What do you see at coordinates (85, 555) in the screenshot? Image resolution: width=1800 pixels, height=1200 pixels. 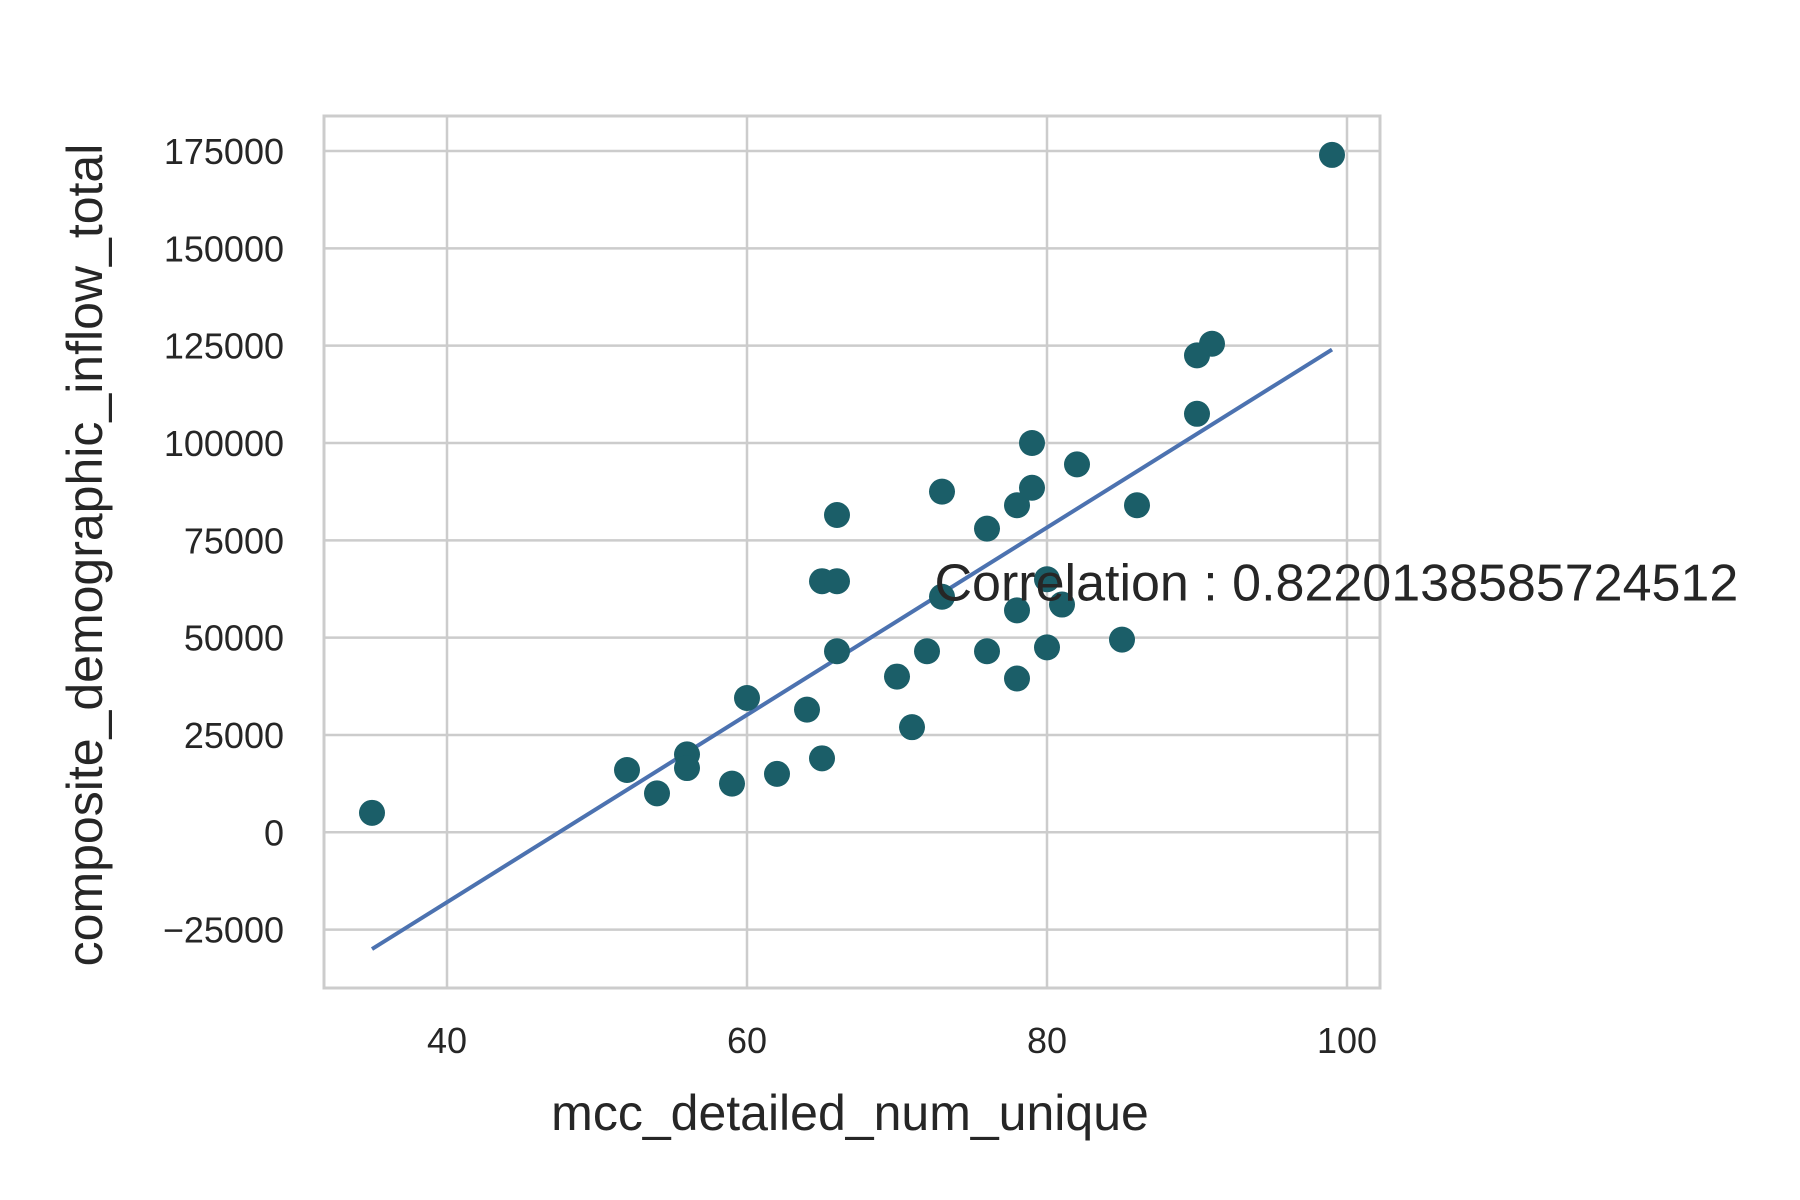 I see `y-axis-label: composite_demographic_inflow_total` at bounding box center [85, 555].